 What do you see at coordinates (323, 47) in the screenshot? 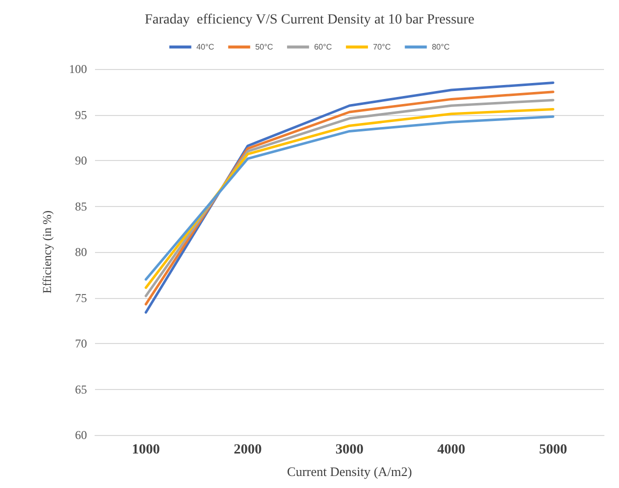
I see `legend-label: 60°C` at bounding box center [323, 47].